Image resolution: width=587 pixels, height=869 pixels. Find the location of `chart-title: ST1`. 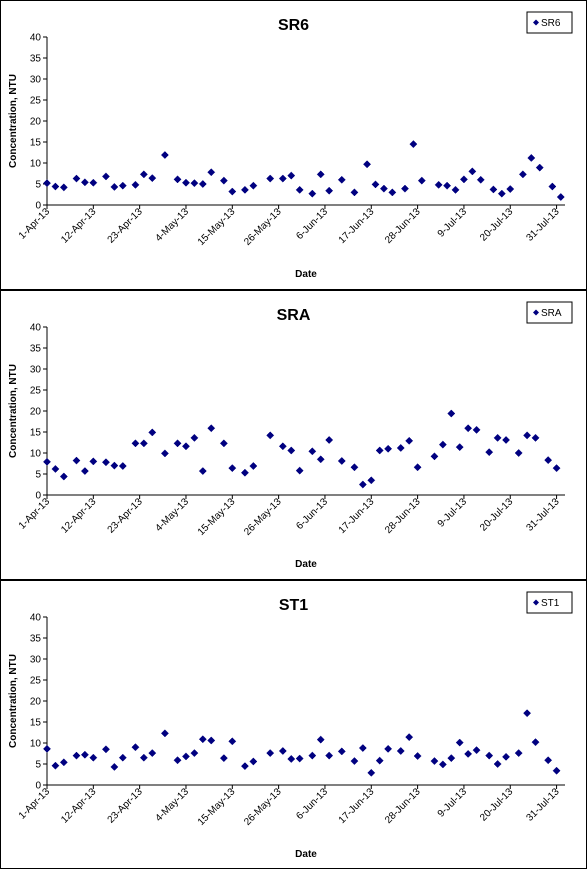

chart-title: ST1 is located at coordinates (293, 605).